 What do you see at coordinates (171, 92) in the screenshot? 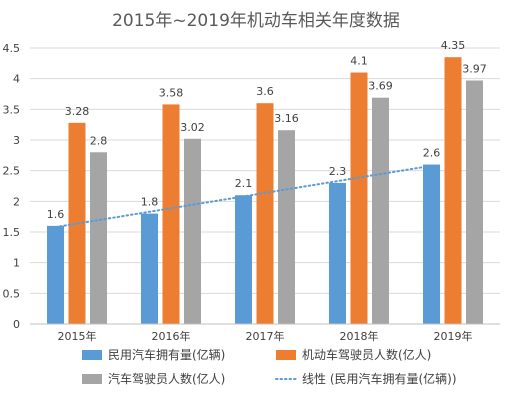
I see `data-label: 3.58` at bounding box center [171, 92].